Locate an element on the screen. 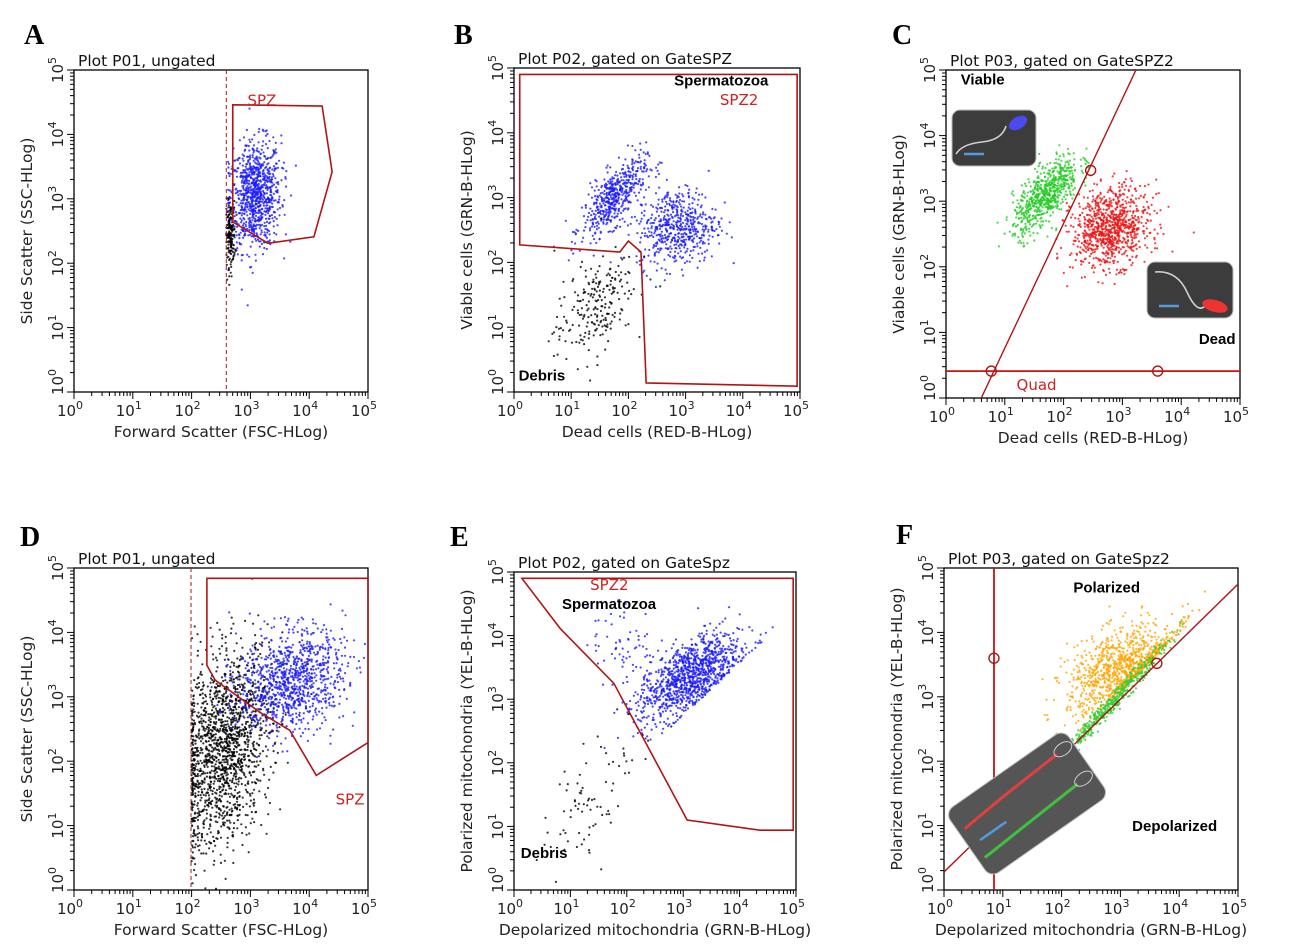  x-tick-label: 10⁵ is located at coordinates (364, 409).